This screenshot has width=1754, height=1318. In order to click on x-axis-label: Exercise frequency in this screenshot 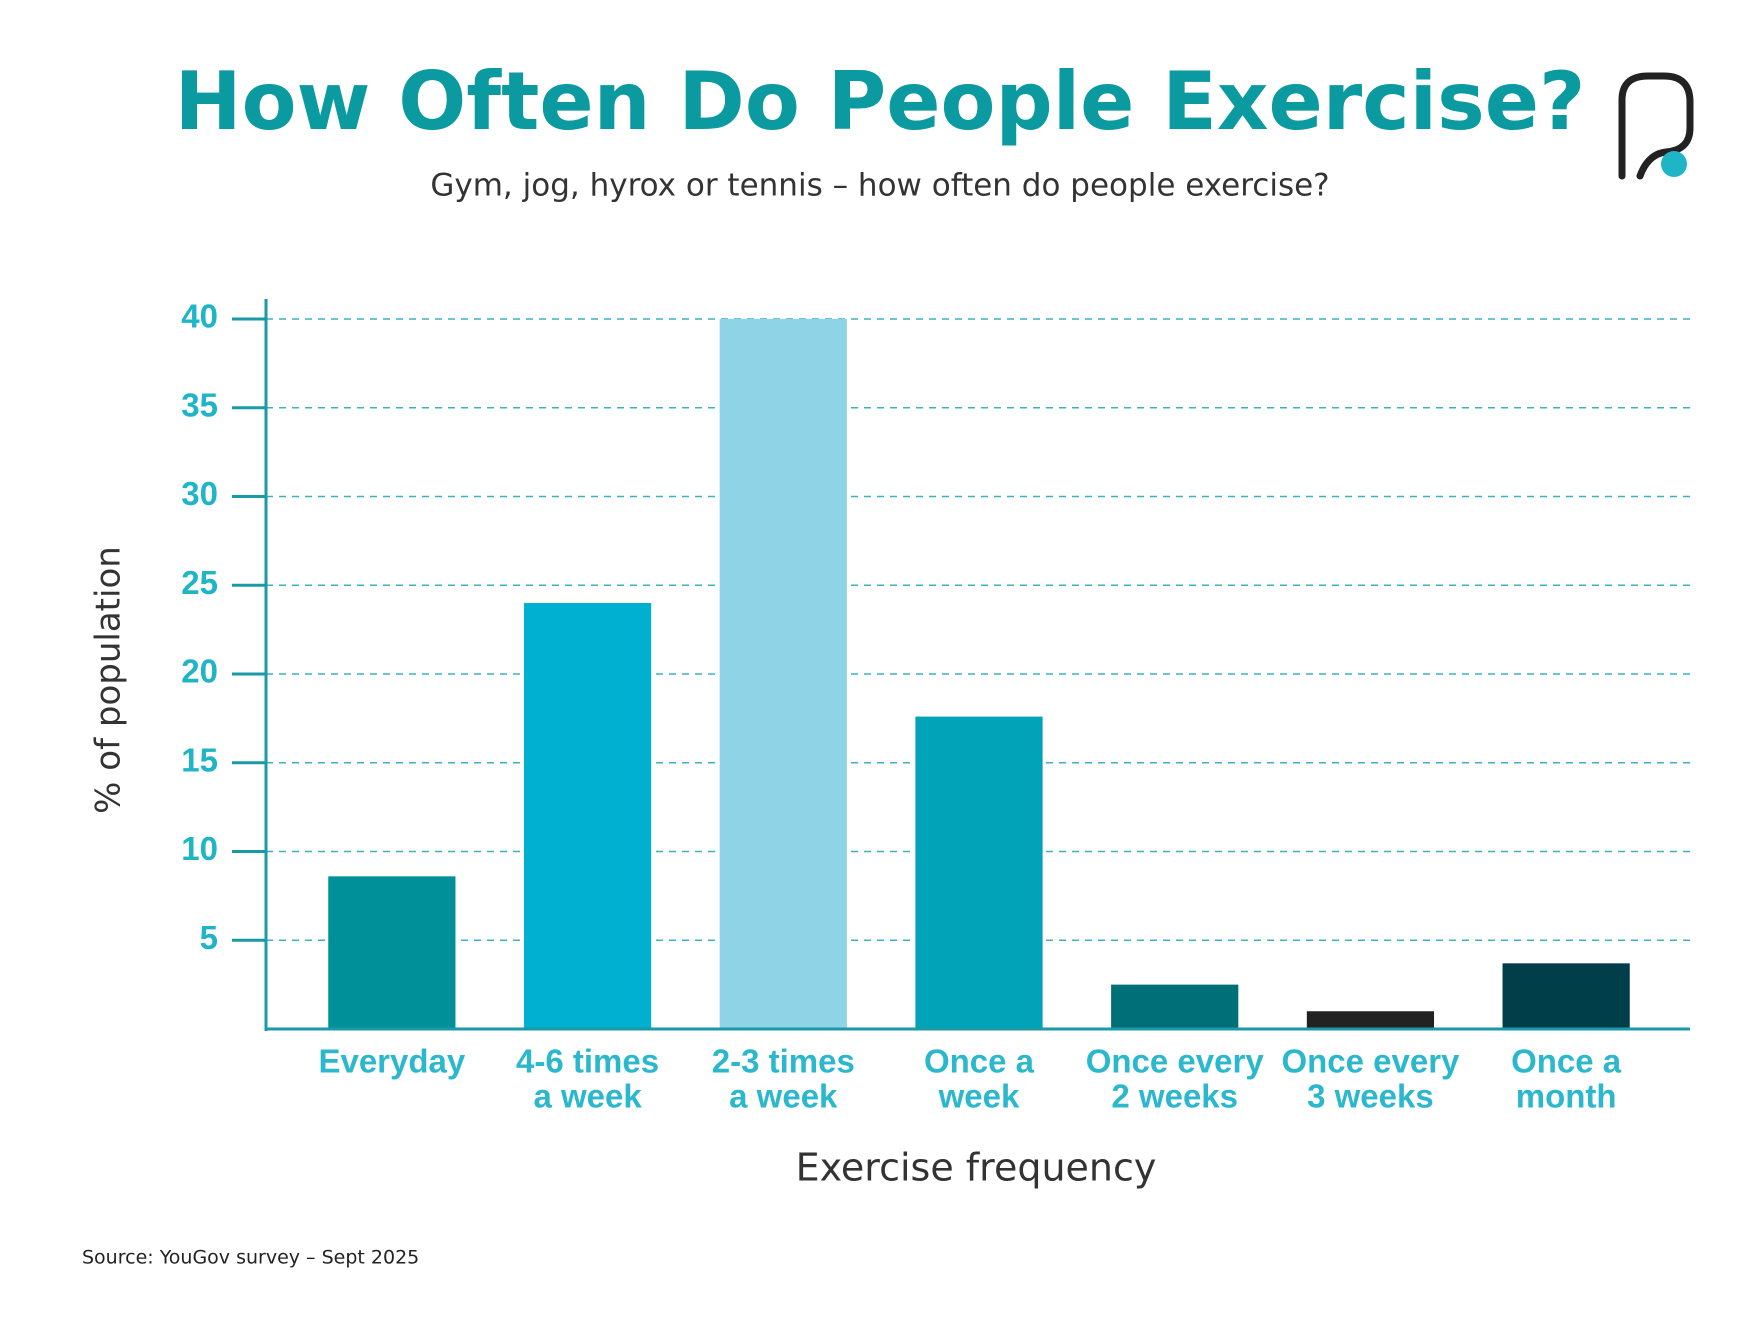, I will do `click(976, 1168)`.